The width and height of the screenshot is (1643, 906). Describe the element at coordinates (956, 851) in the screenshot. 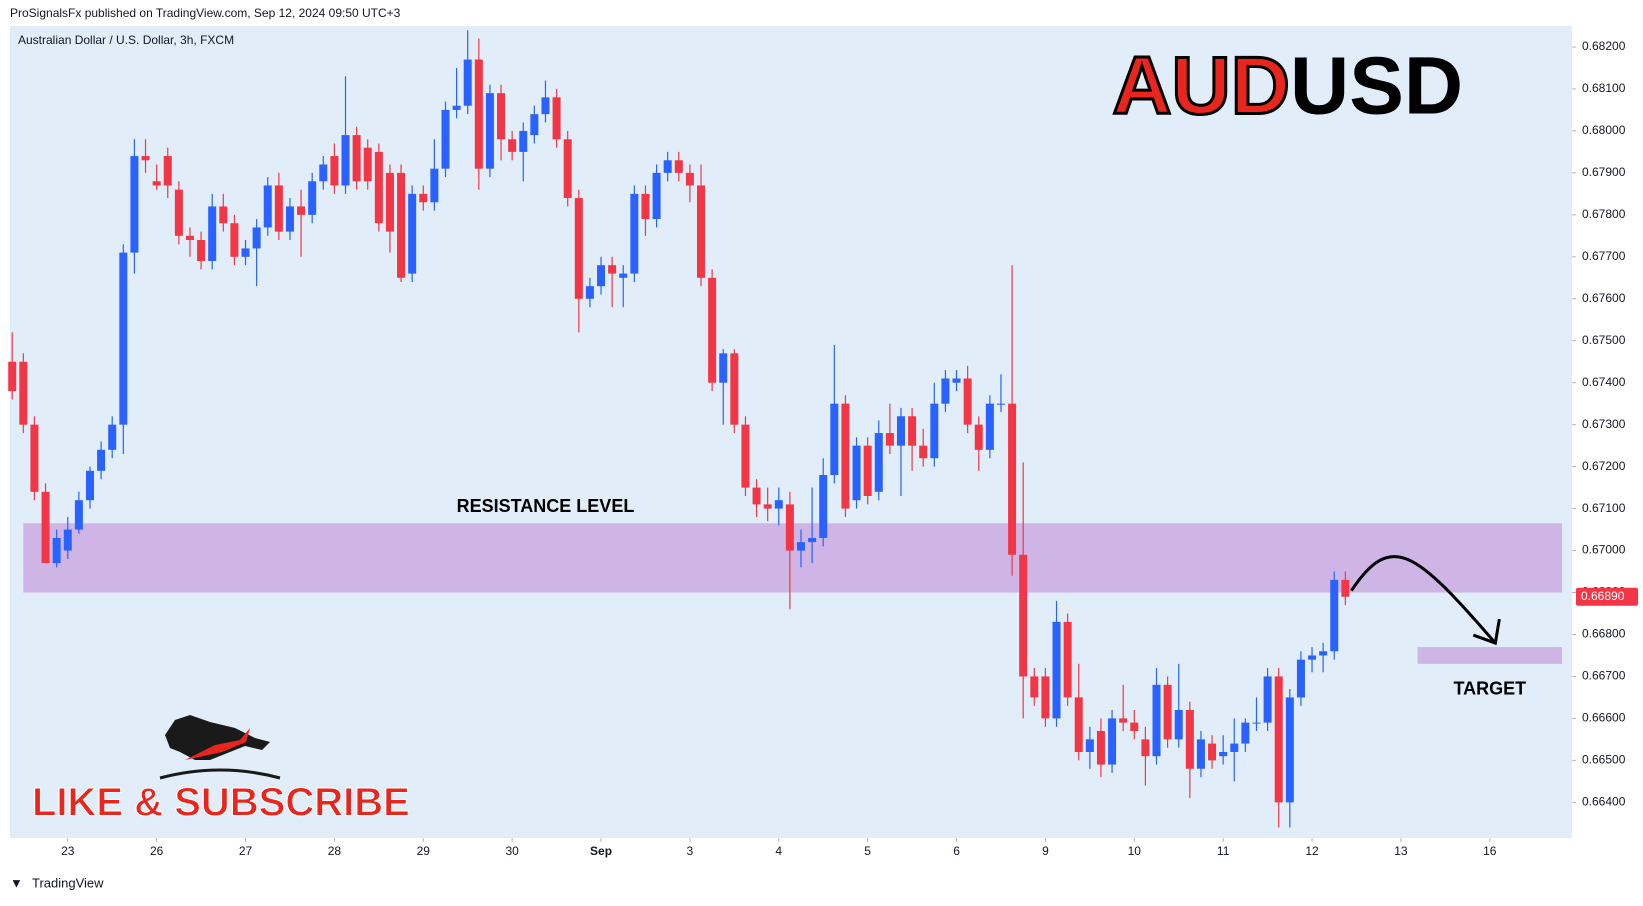

I see `x-tick-label: 6` at that location.